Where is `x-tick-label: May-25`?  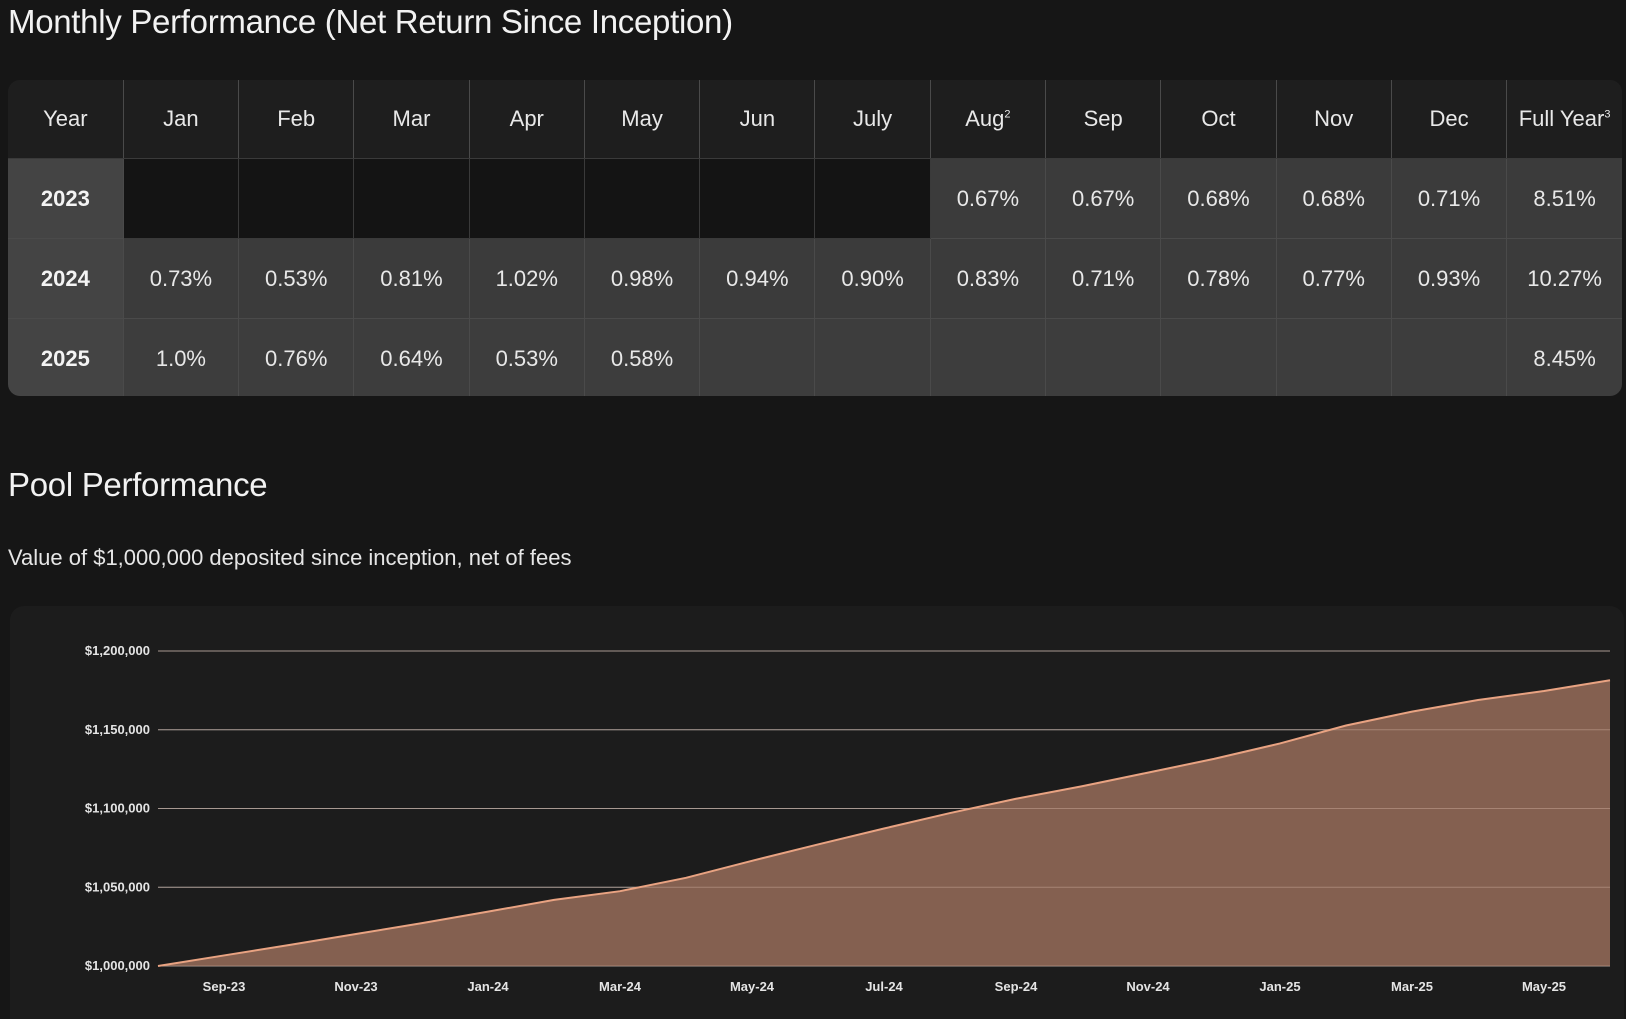 x-tick-label: May-25 is located at coordinates (1544, 986).